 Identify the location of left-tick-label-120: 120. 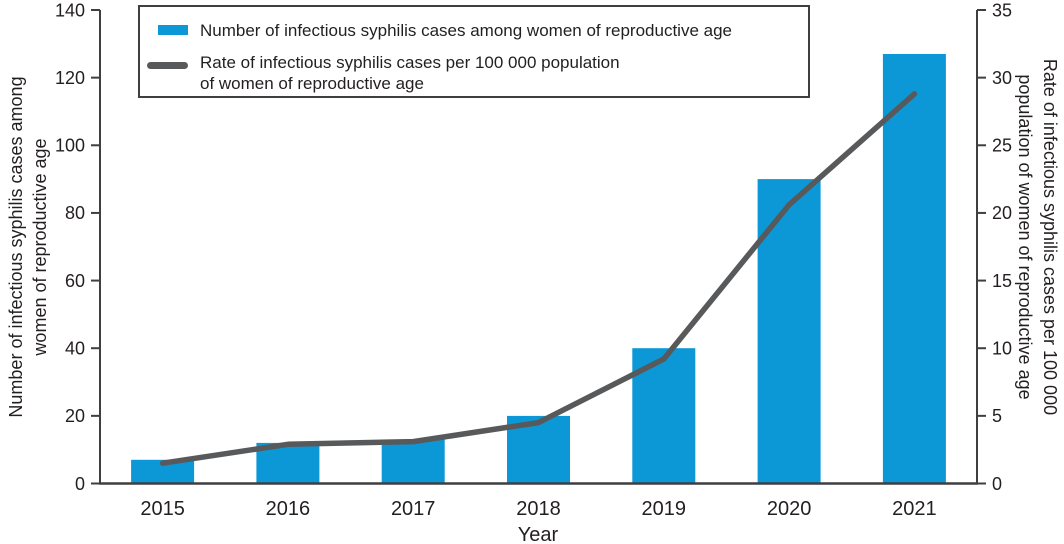
(70, 78).